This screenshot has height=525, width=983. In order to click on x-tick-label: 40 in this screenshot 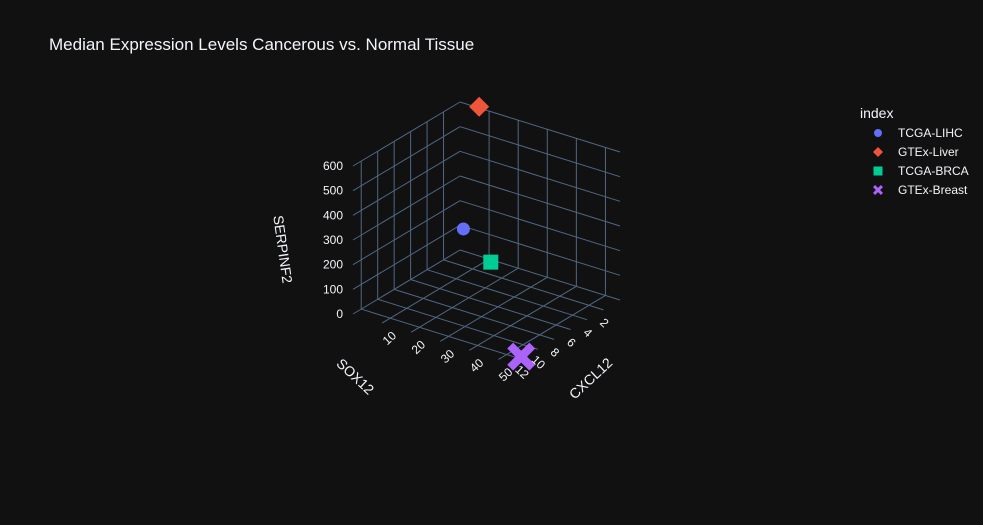, I will do `click(477, 366)`.